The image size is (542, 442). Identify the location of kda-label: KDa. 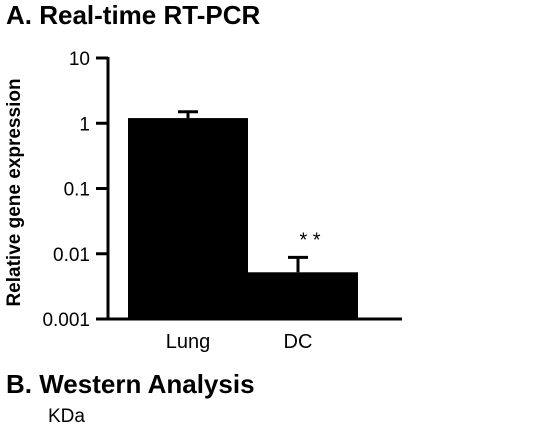
(66, 416).